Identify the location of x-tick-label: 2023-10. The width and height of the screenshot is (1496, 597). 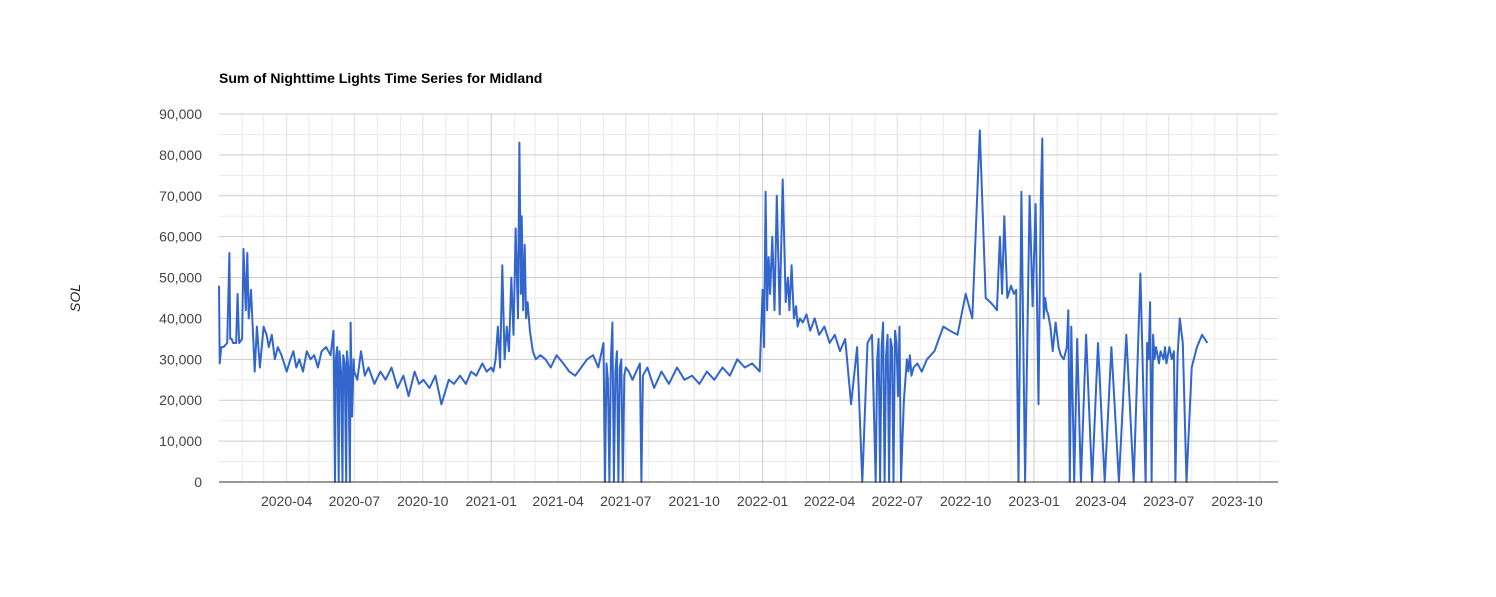
(1237, 501).